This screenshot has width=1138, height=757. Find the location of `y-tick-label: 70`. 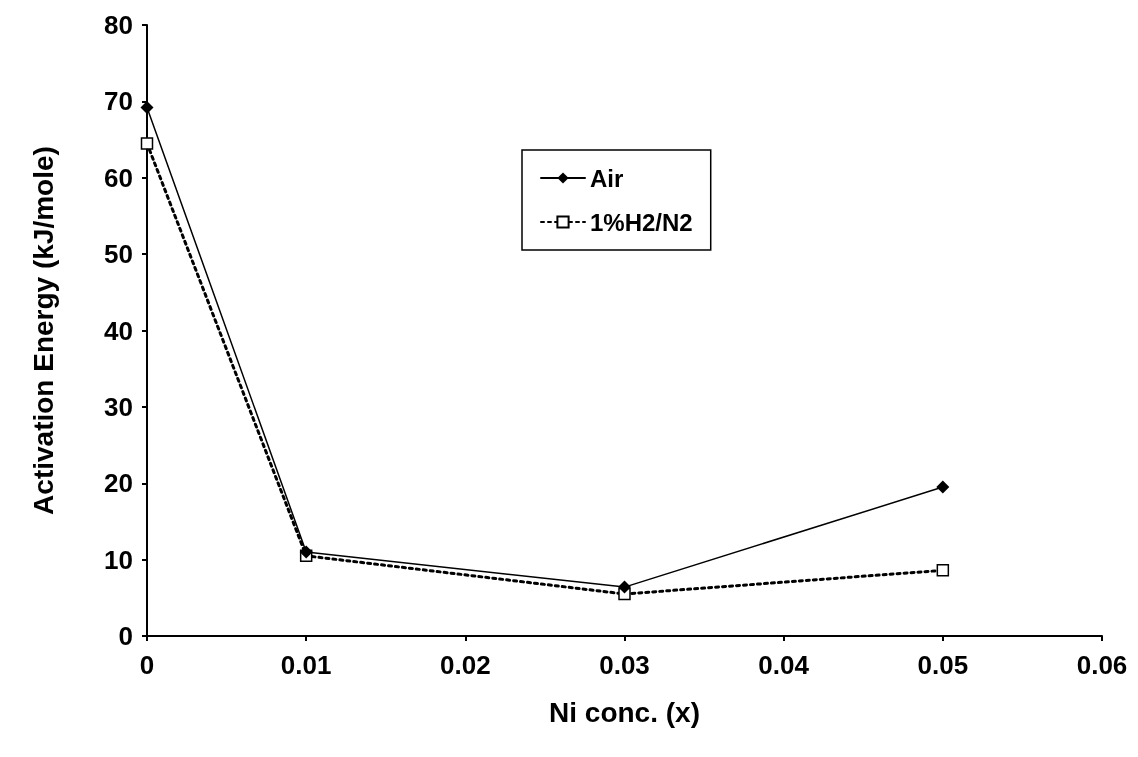

y-tick-label: 70 is located at coordinates (118, 101).